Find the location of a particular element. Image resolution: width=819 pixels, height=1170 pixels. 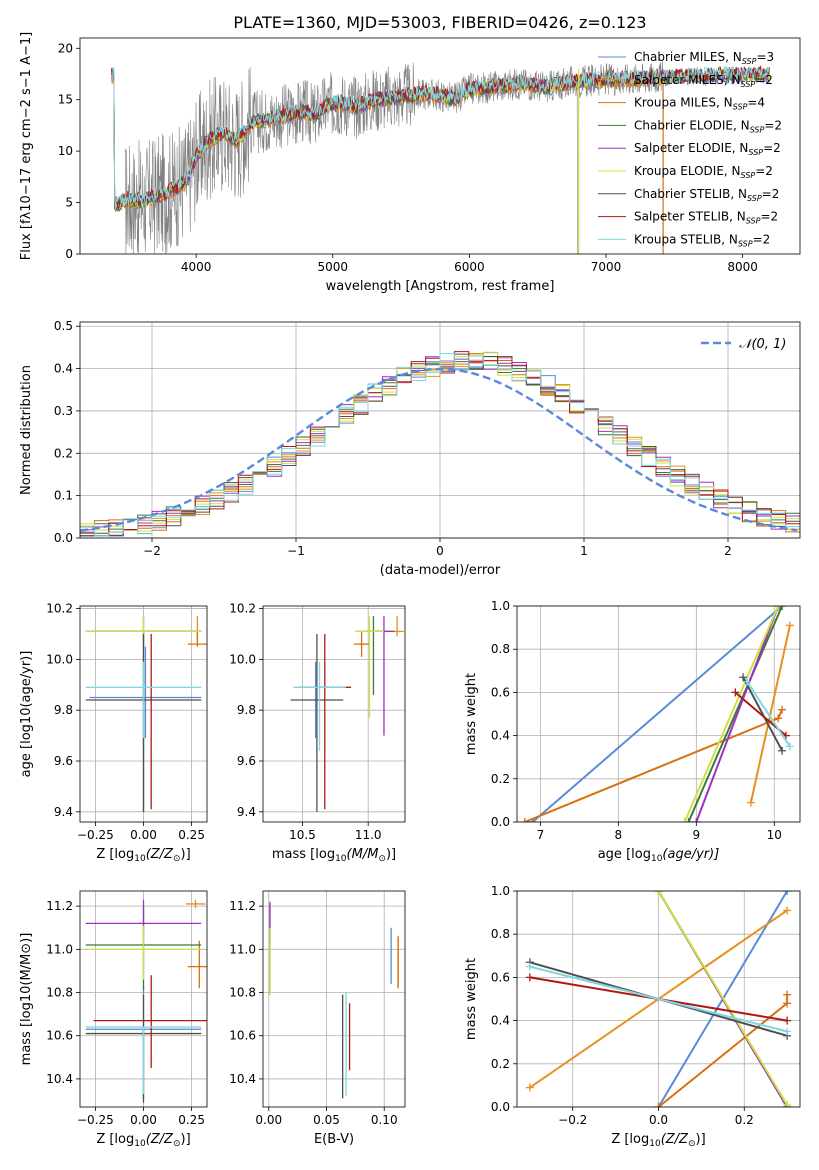

model-spectrum-line is located at coordinates (440, 138).